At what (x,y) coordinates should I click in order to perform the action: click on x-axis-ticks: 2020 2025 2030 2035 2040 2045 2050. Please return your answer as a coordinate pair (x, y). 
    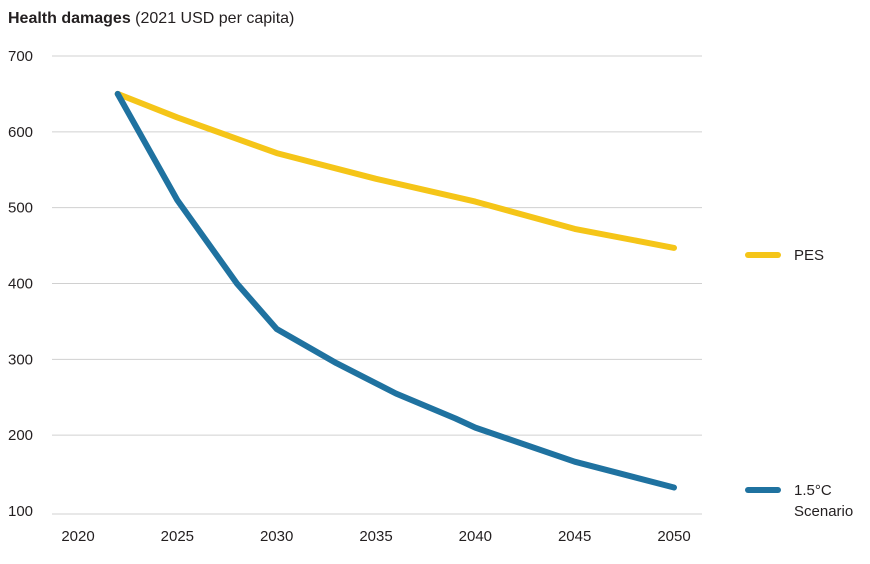
    Looking at the image, I should click on (375, 536).